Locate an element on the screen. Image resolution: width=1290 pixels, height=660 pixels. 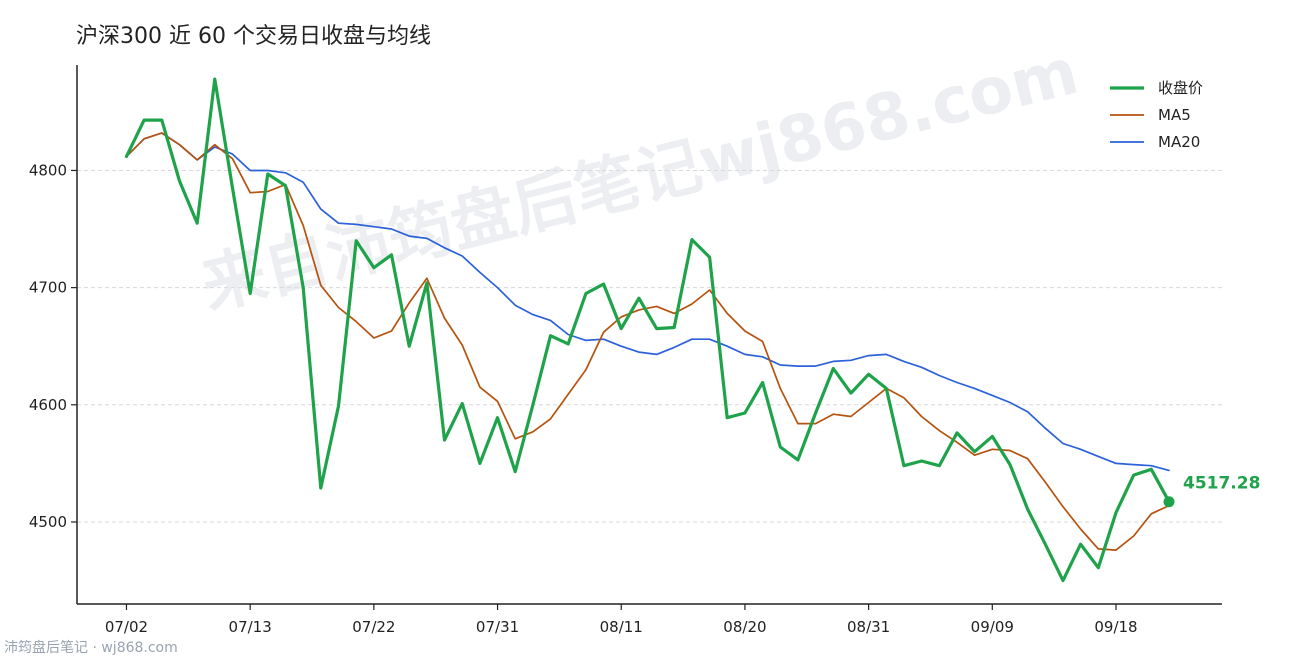
x-tick-label: 08/11 is located at coordinates (621, 627).